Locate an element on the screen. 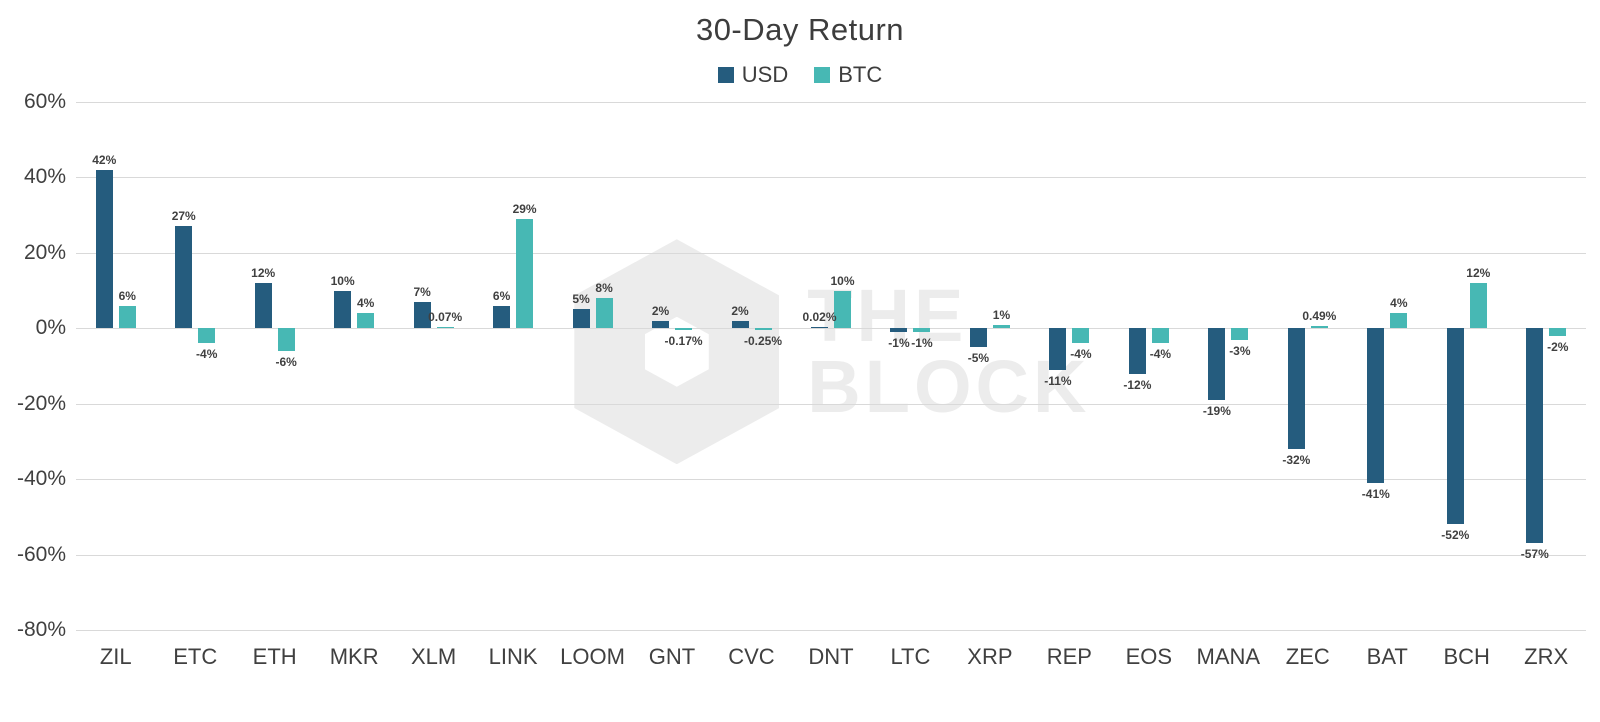 The height and width of the screenshot is (722, 1600). btc-bar-zec is located at coordinates (1319, 327).